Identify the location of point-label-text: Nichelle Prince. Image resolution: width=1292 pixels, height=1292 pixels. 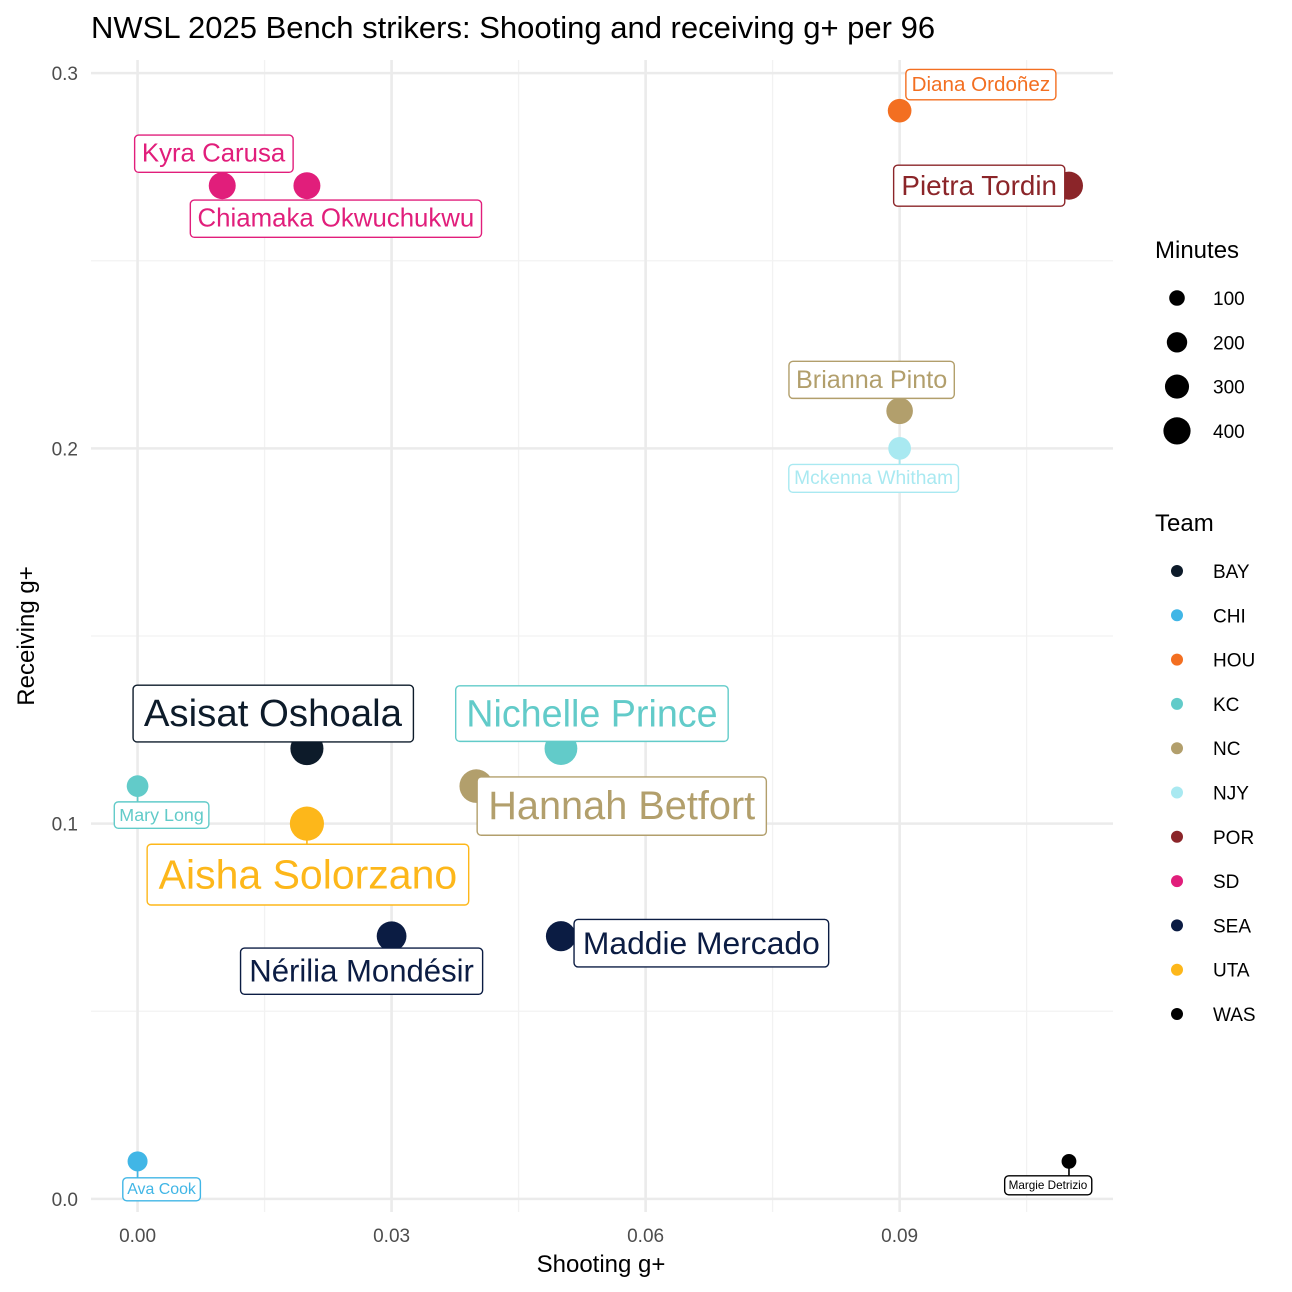
(591, 714).